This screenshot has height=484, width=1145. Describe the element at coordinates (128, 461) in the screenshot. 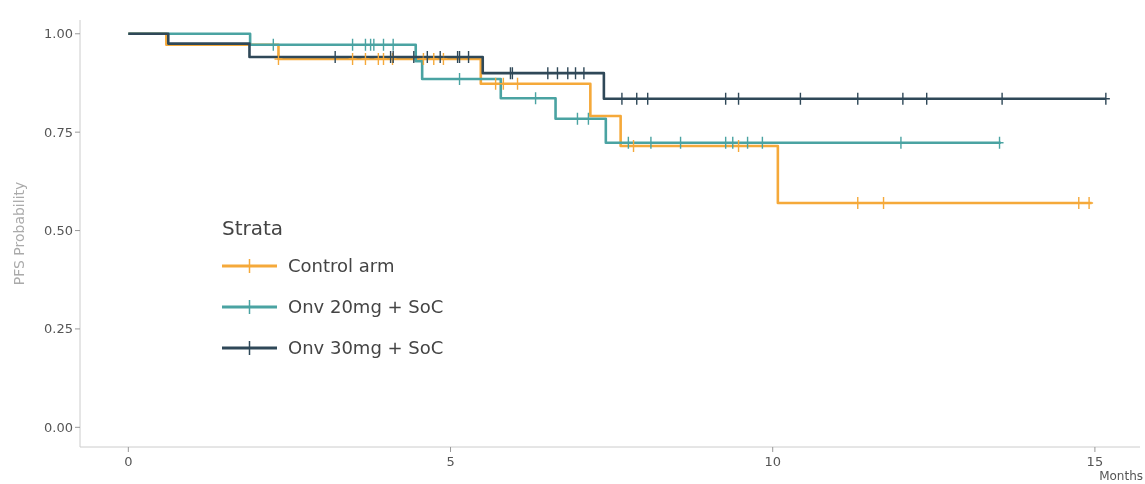

I see `x-tick-label: 0` at that location.